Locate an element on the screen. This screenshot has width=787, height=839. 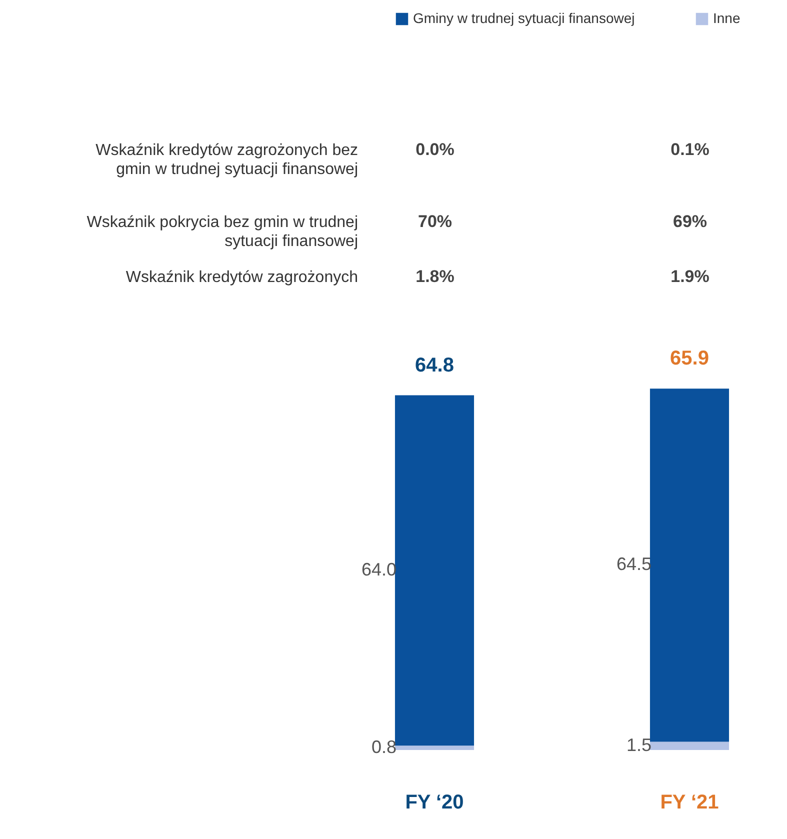
text: 70% is located at coordinates (435, 221).